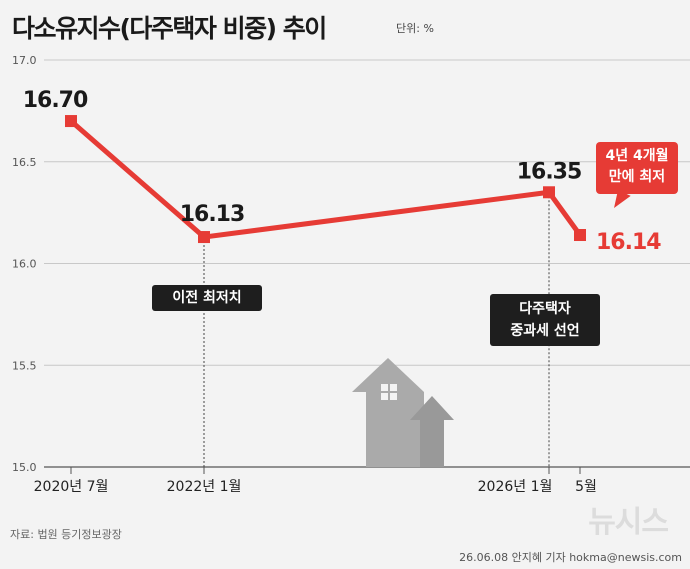 The image size is (690, 569). Describe the element at coordinates (24, 60) in the screenshot. I see `y-tick-label: 17.0` at that location.